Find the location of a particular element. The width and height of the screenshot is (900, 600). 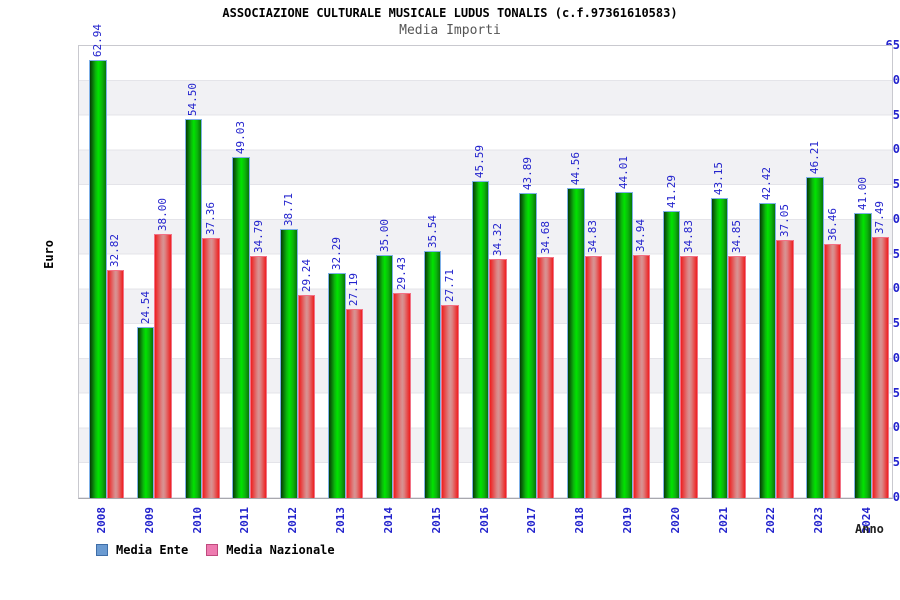

bar-media-ente-2017 is located at coordinates (528, 345).